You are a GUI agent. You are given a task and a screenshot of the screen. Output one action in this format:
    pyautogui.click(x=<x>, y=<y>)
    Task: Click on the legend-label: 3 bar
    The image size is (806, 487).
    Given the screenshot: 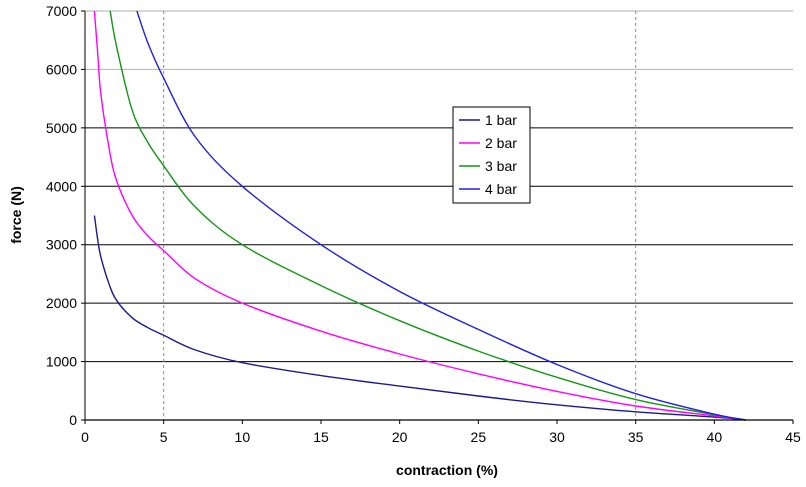 What is the action you would take?
    pyautogui.click(x=501, y=166)
    